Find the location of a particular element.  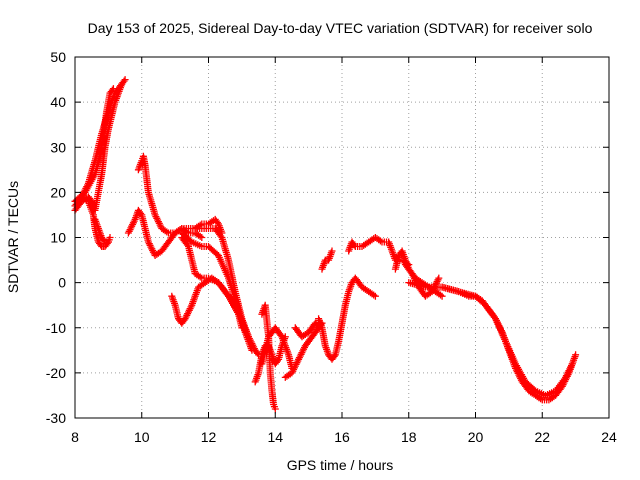

y-tick-label: -30 is located at coordinates (56, 418).